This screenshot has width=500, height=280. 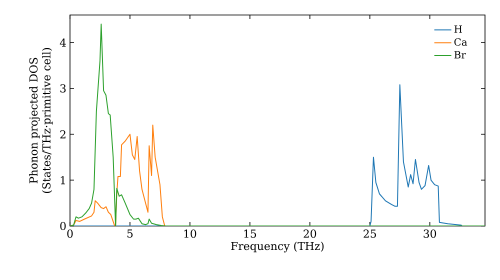 What do you see at coordinates (63, 42) in the screenshot?
I see `y-tick-label: 4` at bounding box center [63, 42].